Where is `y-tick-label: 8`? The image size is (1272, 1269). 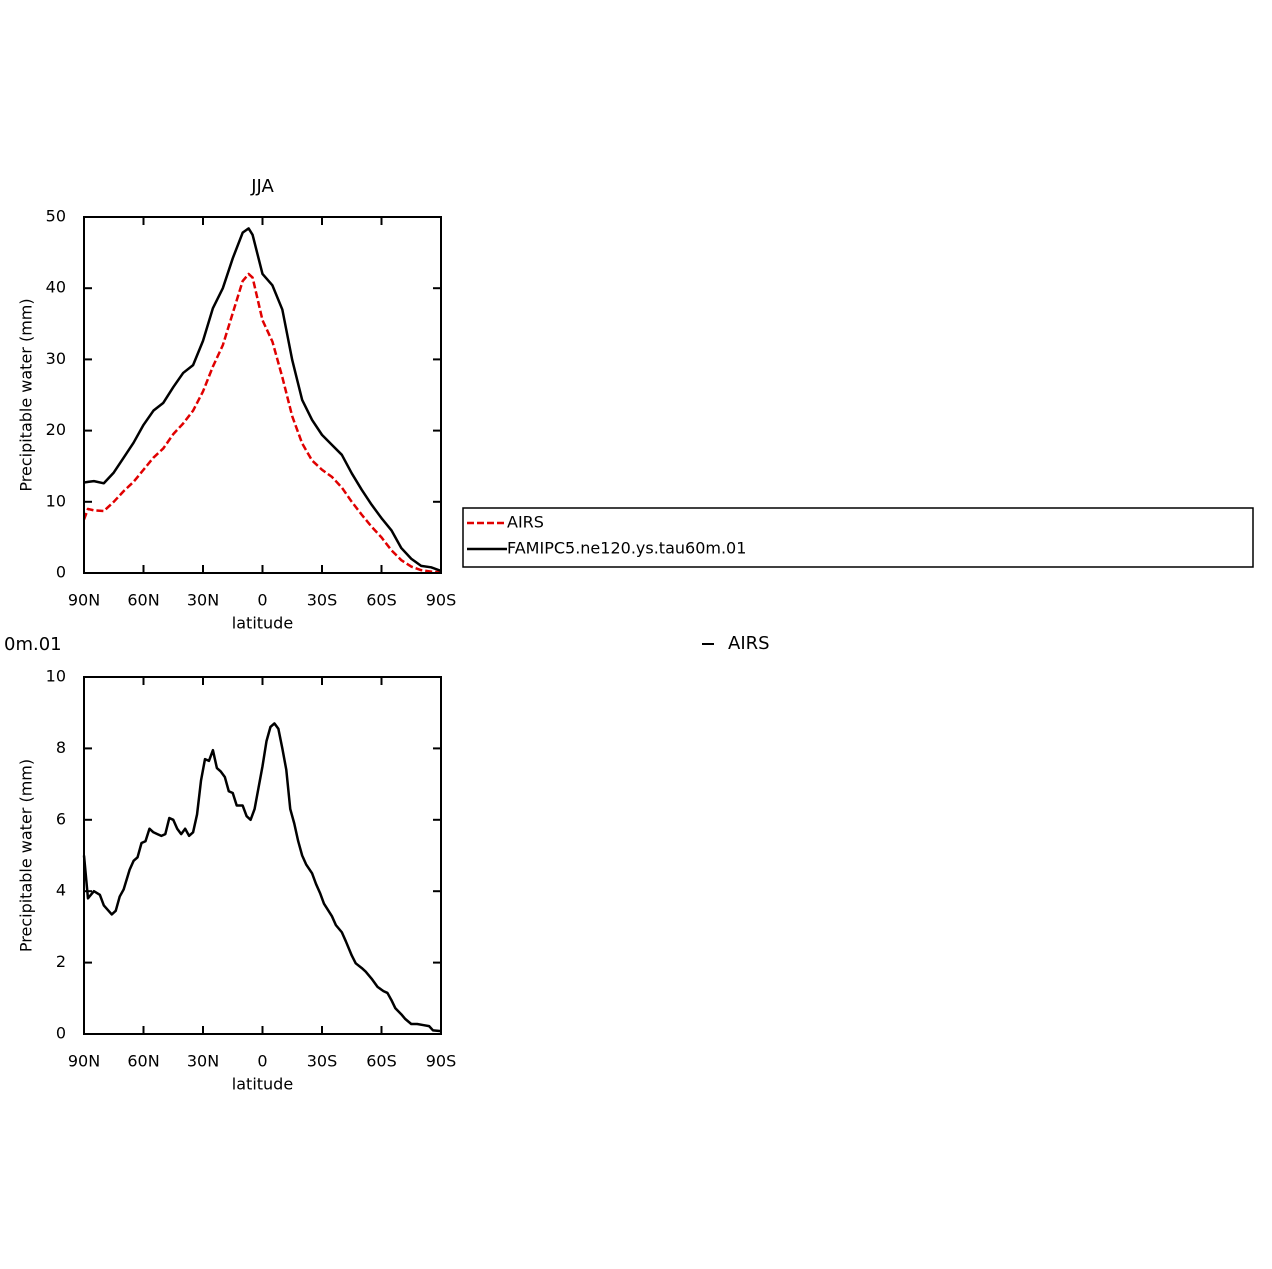
y-tick-label: 8 is located at coordinates (61, 747).